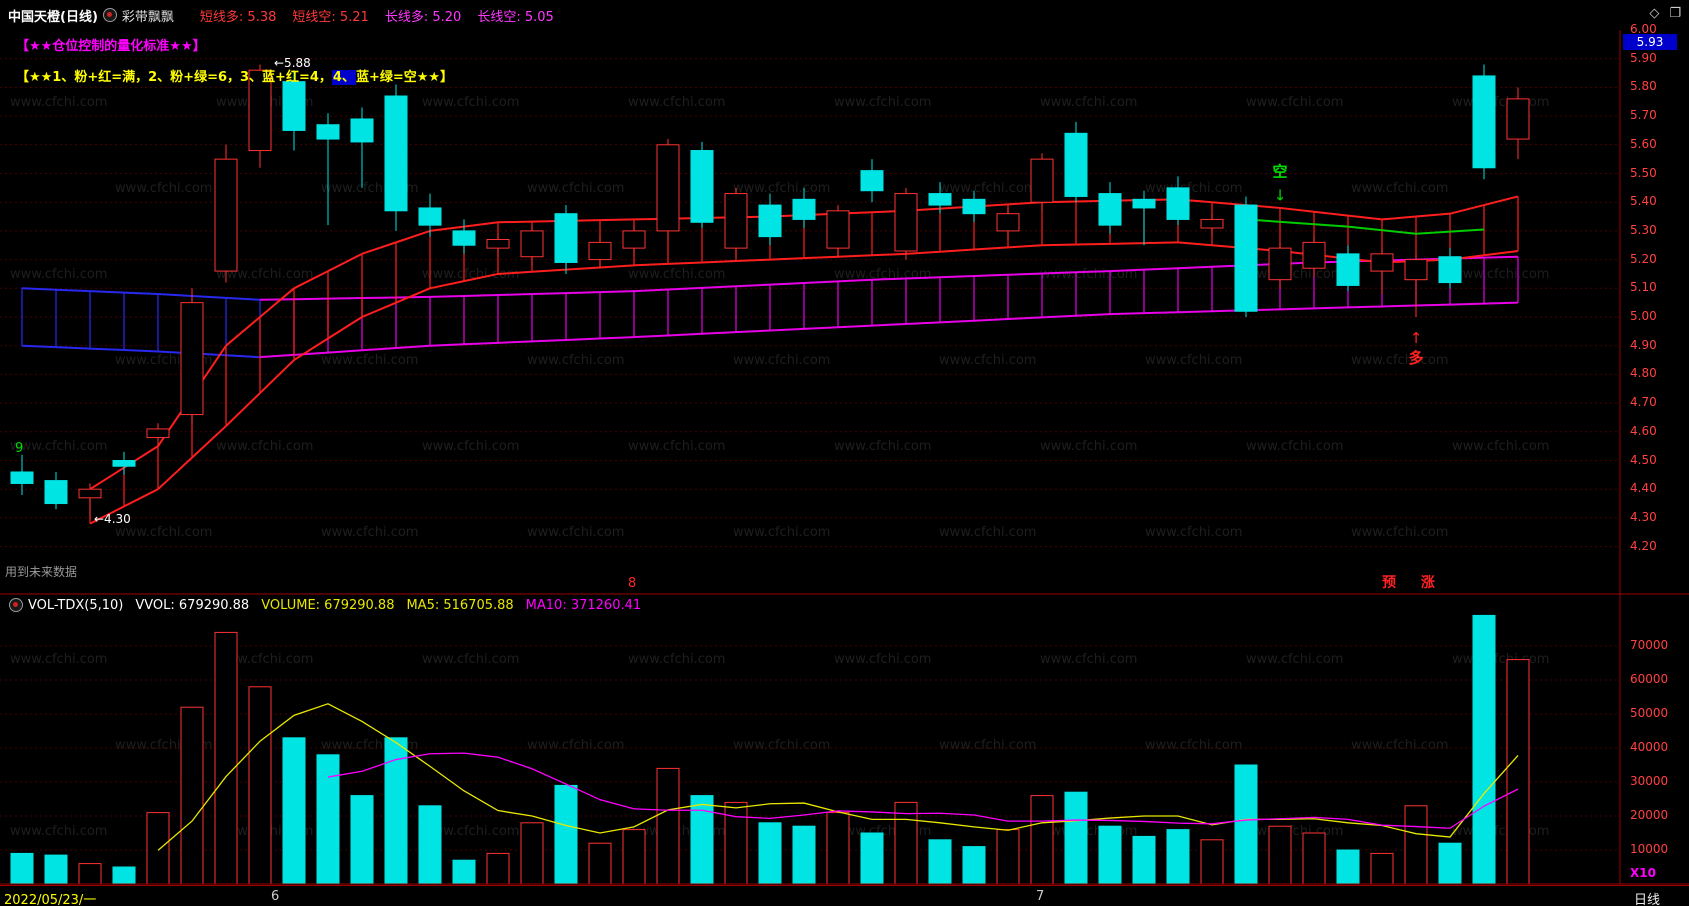  Describe the element at coordinates (1643, 344) in the screenshot. I see `price-axis-label: 4.90` at that location.